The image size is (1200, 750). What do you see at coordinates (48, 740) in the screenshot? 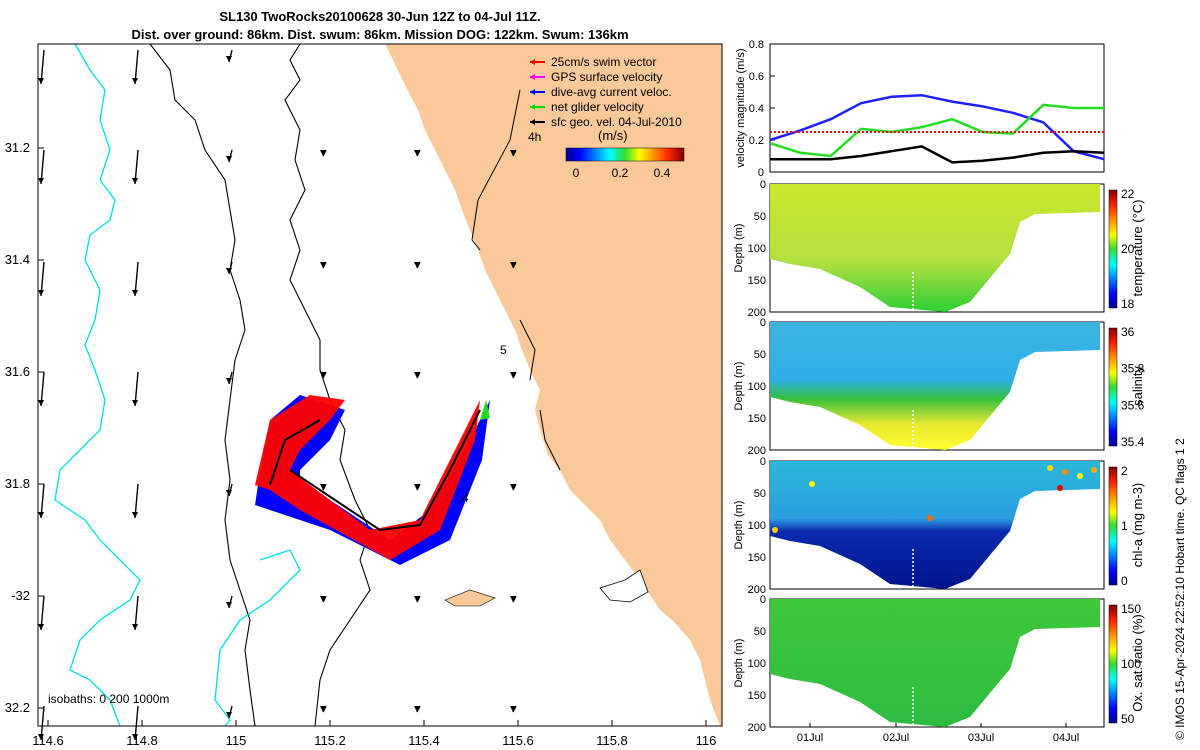
I see `map-xtick-label: 114.6` at bounding box center [48, 740].